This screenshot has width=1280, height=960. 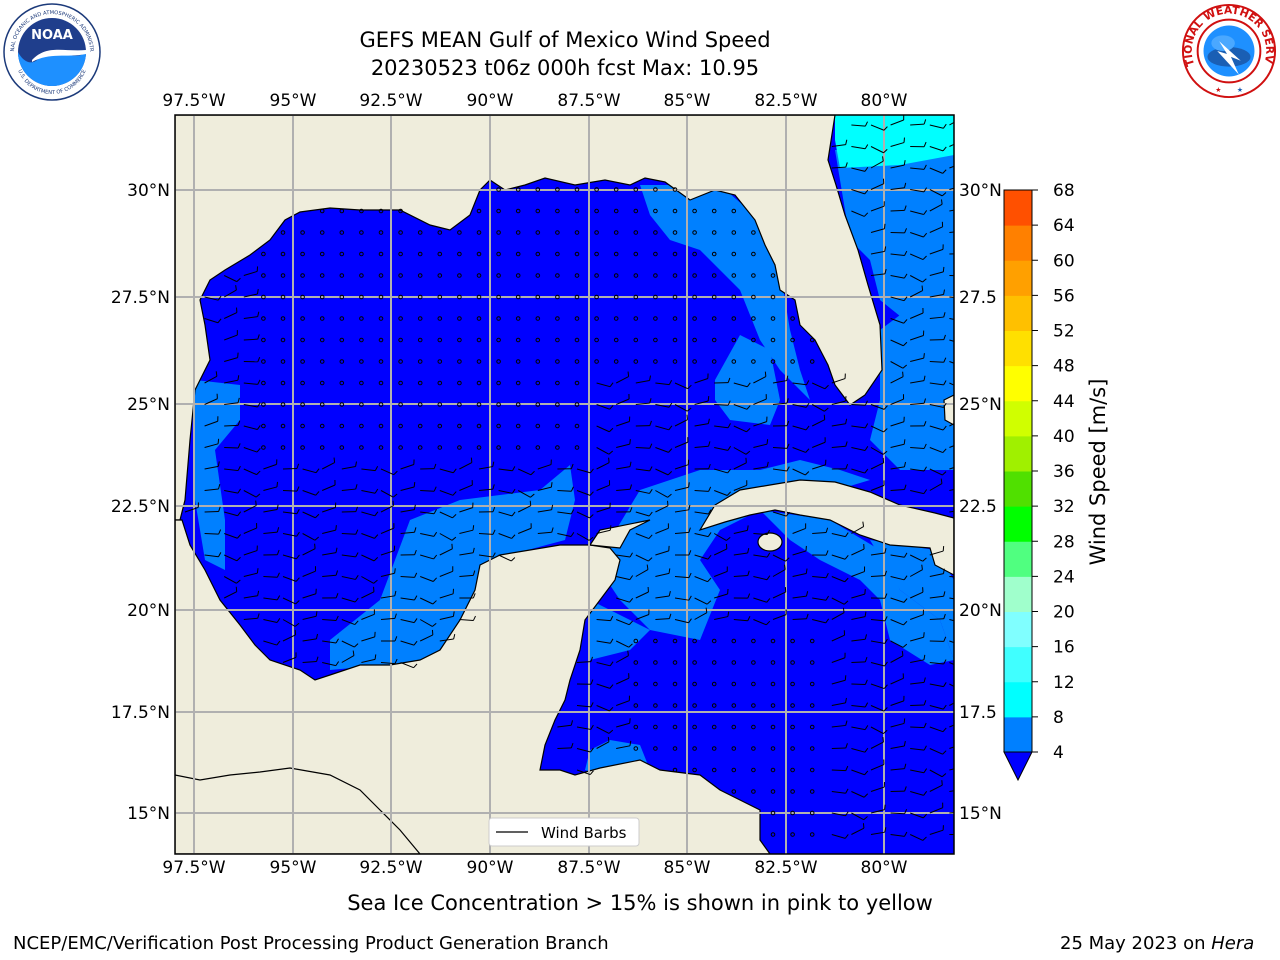 I want to click on lat-label-right: 20°N, so click(x=980, y=611).